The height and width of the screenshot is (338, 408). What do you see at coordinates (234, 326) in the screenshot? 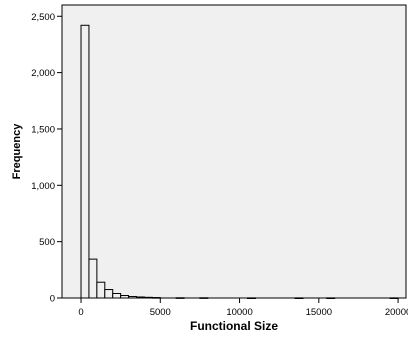
I see `x-axis-title: Functional Size` at bounding box center [234, 326].